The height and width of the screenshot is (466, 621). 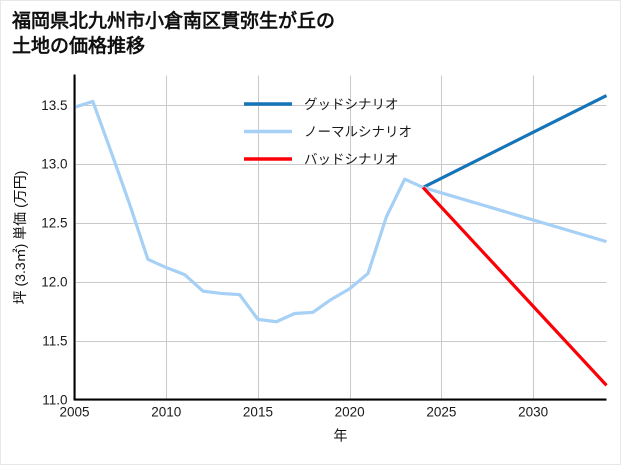 What do you see at coordinates (514, 286) in the screenshot?
I see `series-line-bad` at bounding box center [514, 286].